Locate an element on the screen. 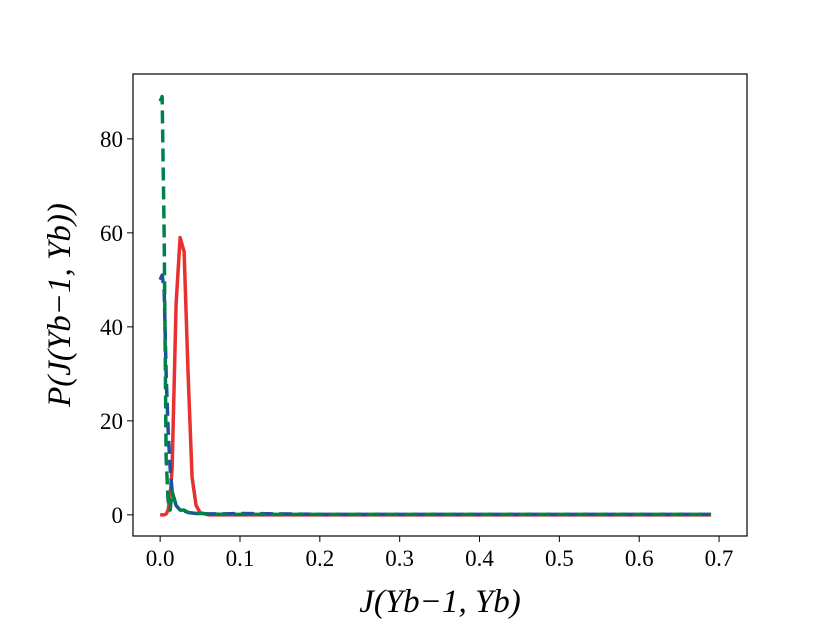 Image resolution: width=830 pixels, height=623 pixels. y-tick-label: 40 is located at coordinates (111, 327).